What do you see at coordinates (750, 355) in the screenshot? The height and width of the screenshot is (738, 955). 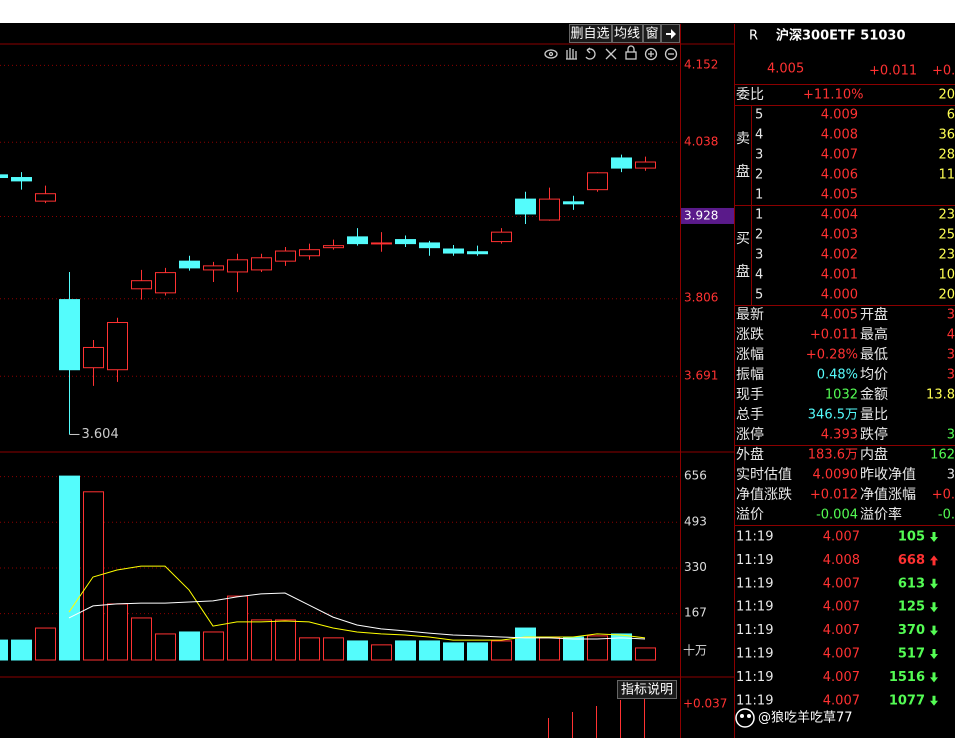 I see `stat-label: 涨幅` at bounding box center [750, 355].